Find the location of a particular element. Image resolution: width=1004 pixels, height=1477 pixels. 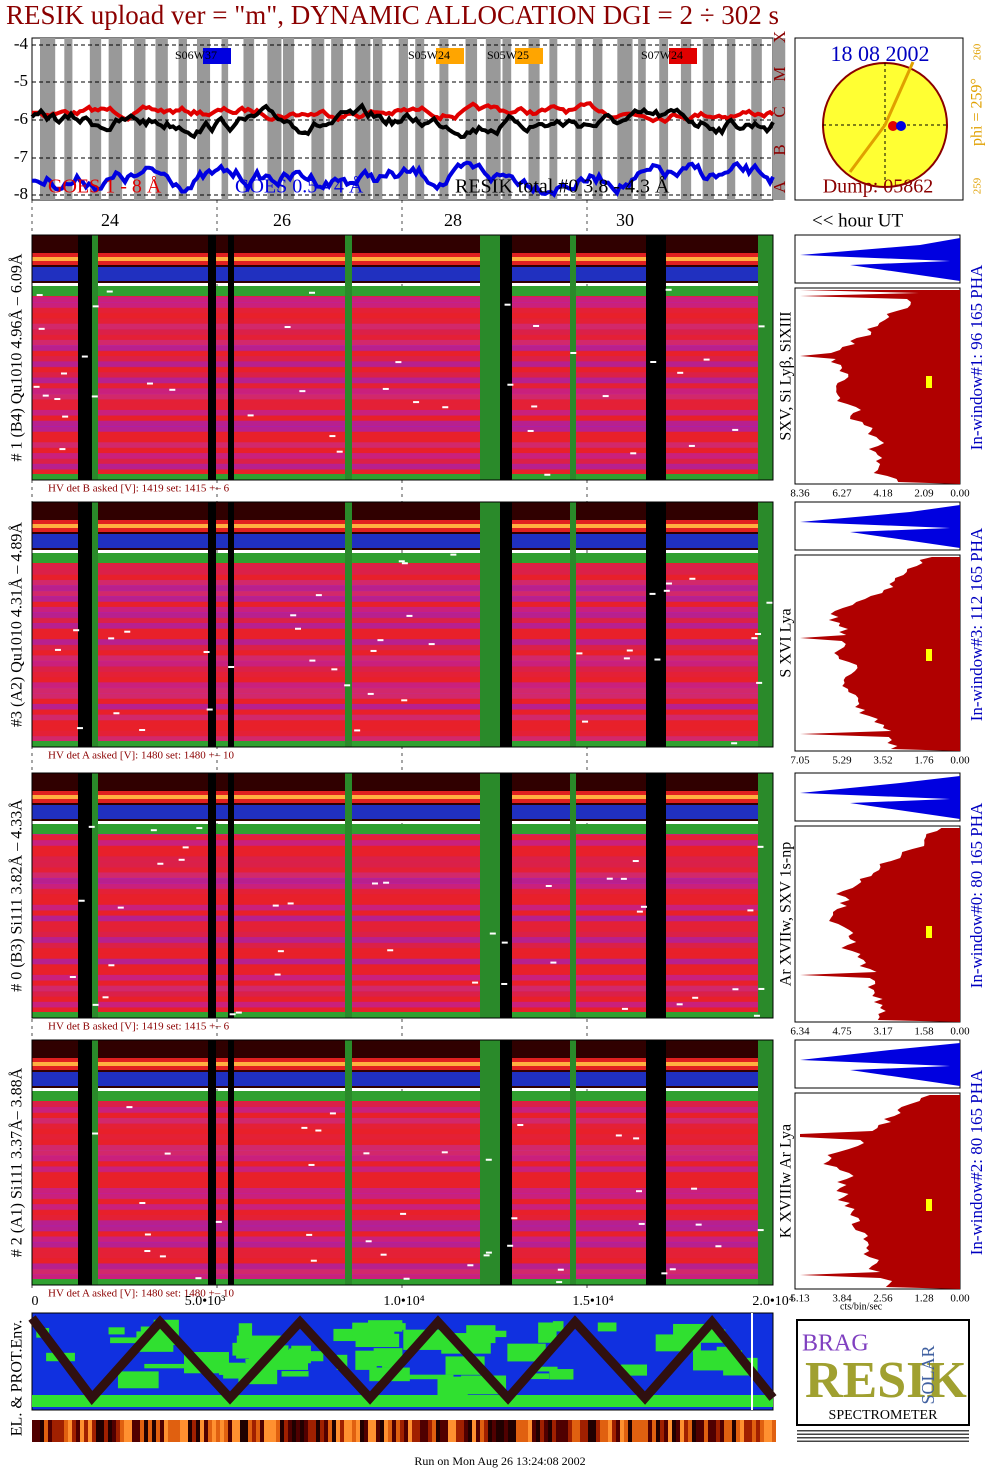

x-tick-label: 0.00 is located at coordinates (960, 494).